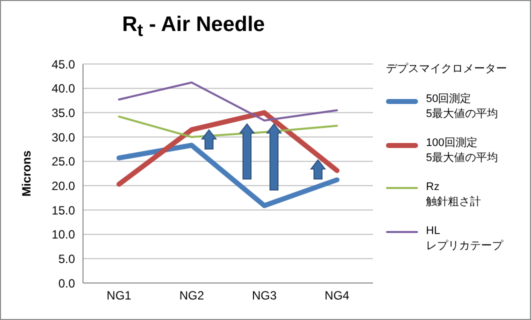 This screenshot has width=531, height=320. I want to click on y-axis-title: Microns, so click(26, 173).